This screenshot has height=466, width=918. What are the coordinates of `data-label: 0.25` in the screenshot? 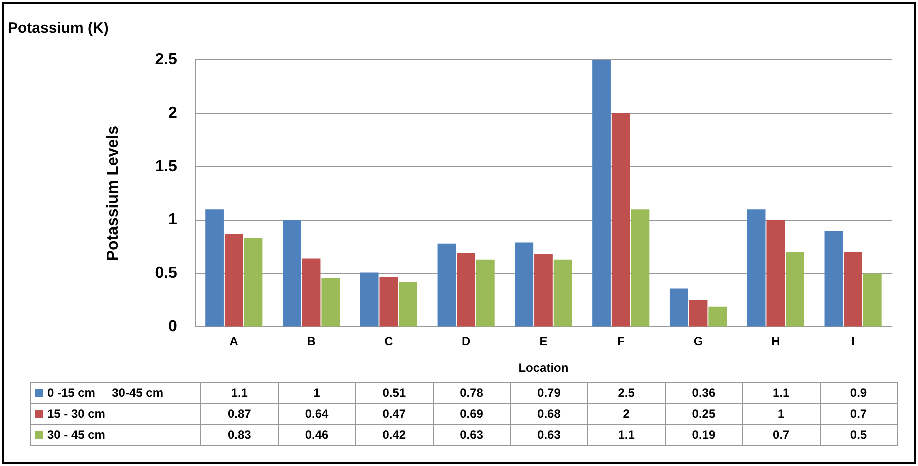 It's located at (704, 414).